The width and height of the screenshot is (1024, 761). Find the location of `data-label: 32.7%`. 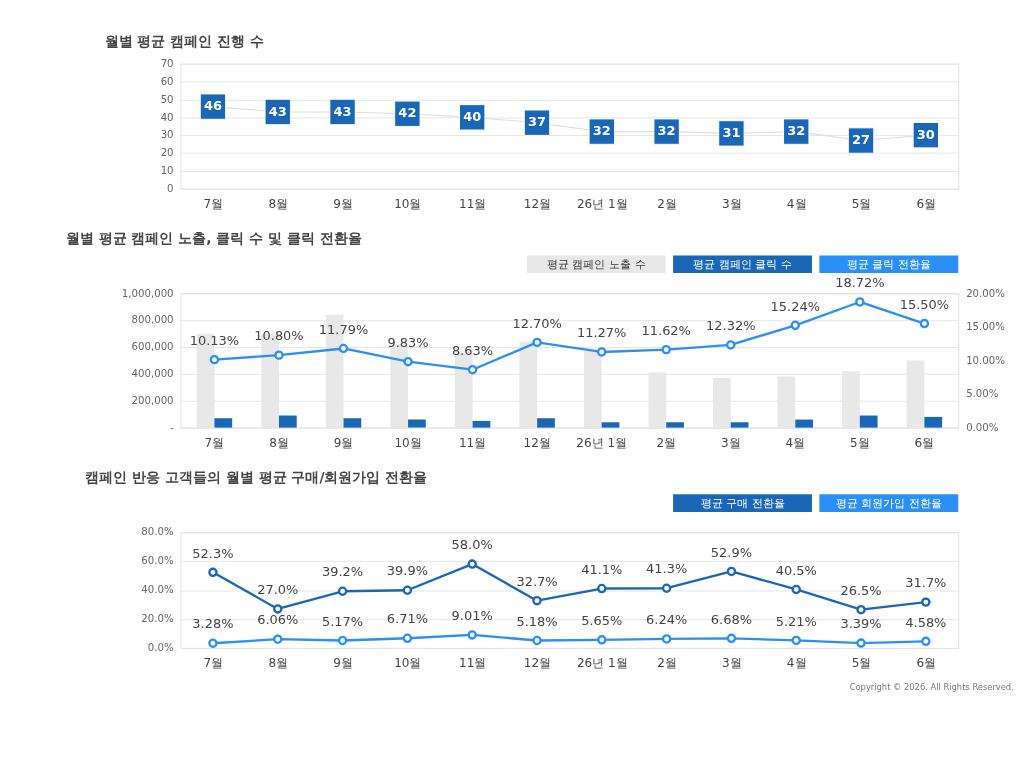

data-label: 32.7% is located at coordinates (537, 581).